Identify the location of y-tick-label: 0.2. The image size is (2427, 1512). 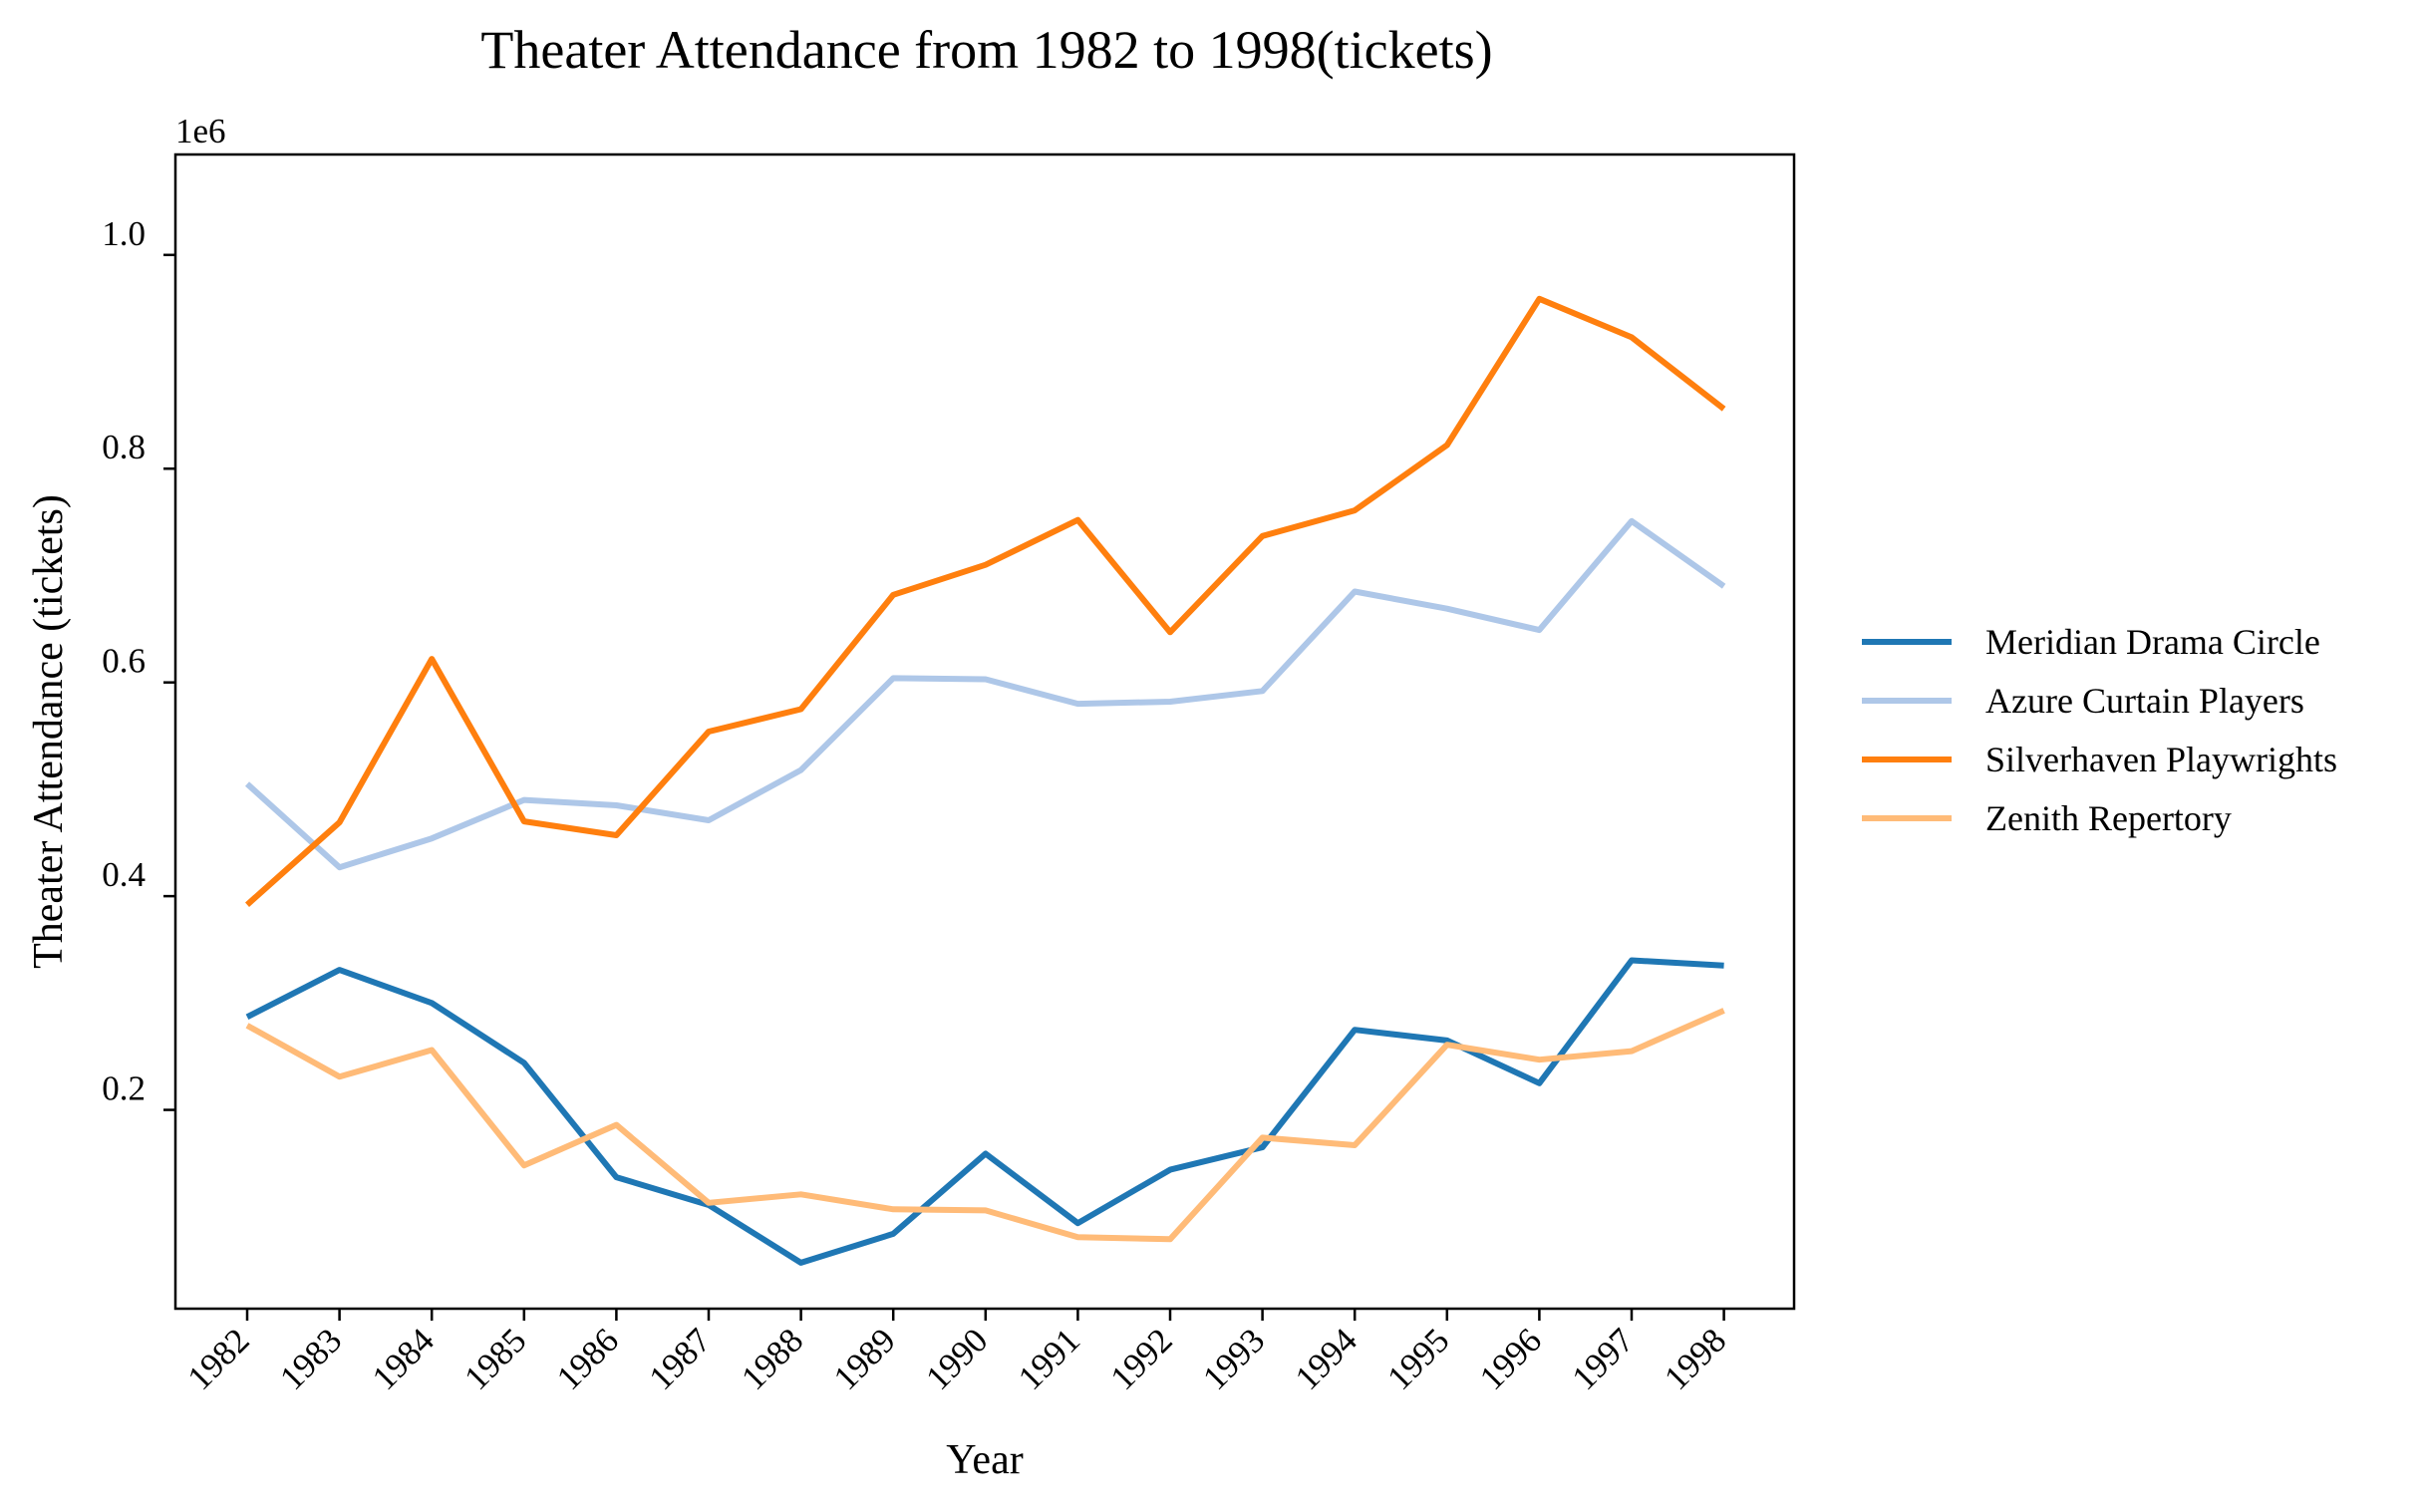
(124, 1089).